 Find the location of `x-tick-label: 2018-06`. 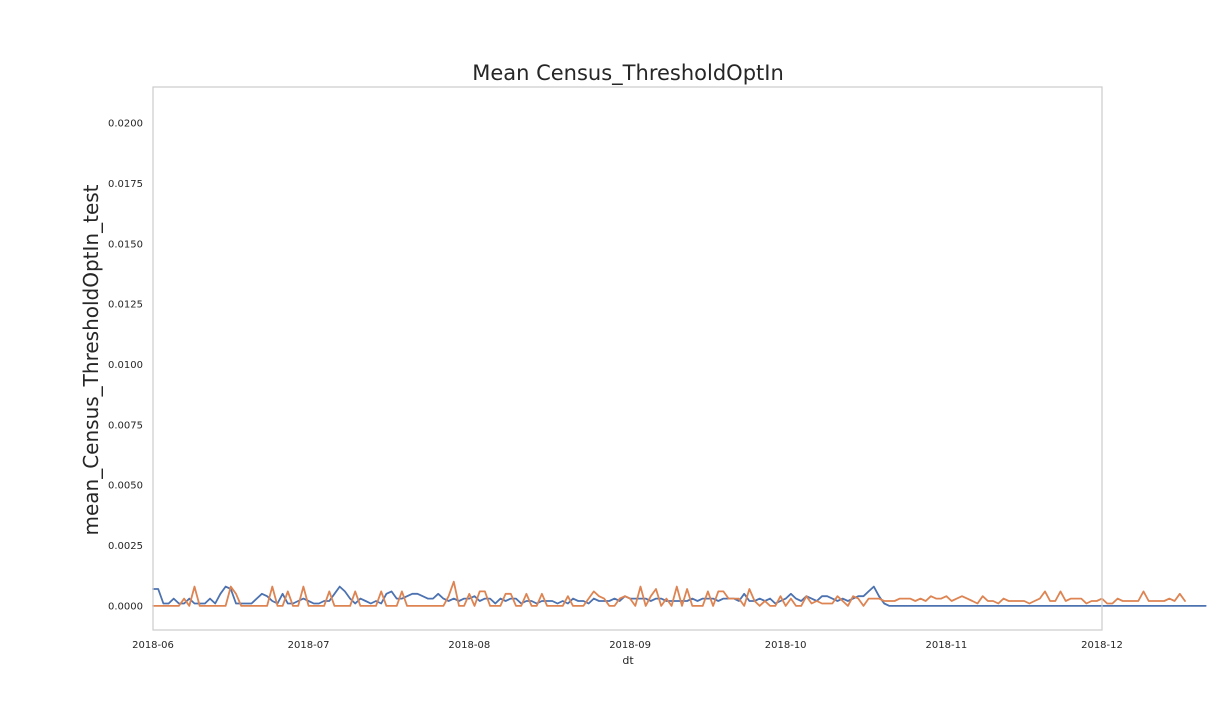

x-tick-label: 2018-06 is located at coordinates (153, 645).